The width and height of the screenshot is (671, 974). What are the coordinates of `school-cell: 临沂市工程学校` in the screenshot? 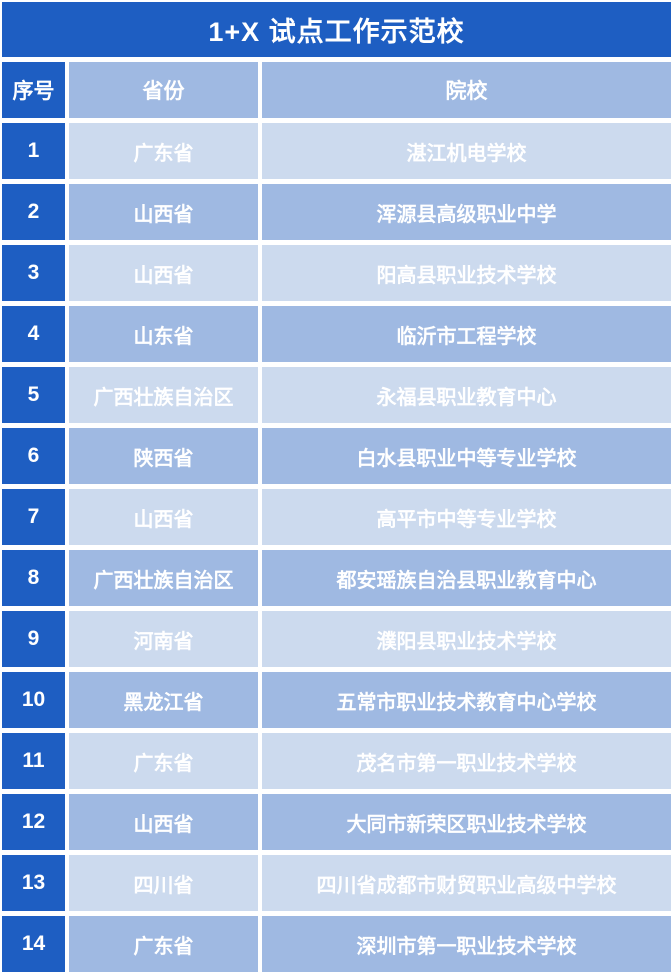 It's located at (466, 334).